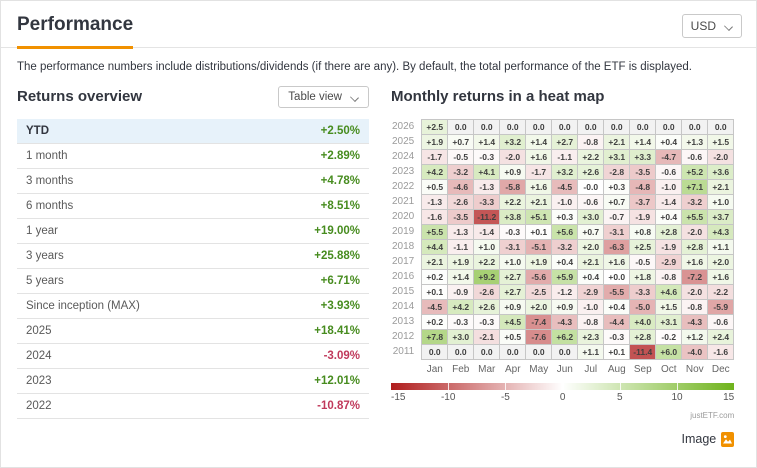 The image size is (757, 468). What do you see at coordinates (435, 291) in the screenshot?
I see `heatmap-cell: +0.1` at bounding box center [435, 291].